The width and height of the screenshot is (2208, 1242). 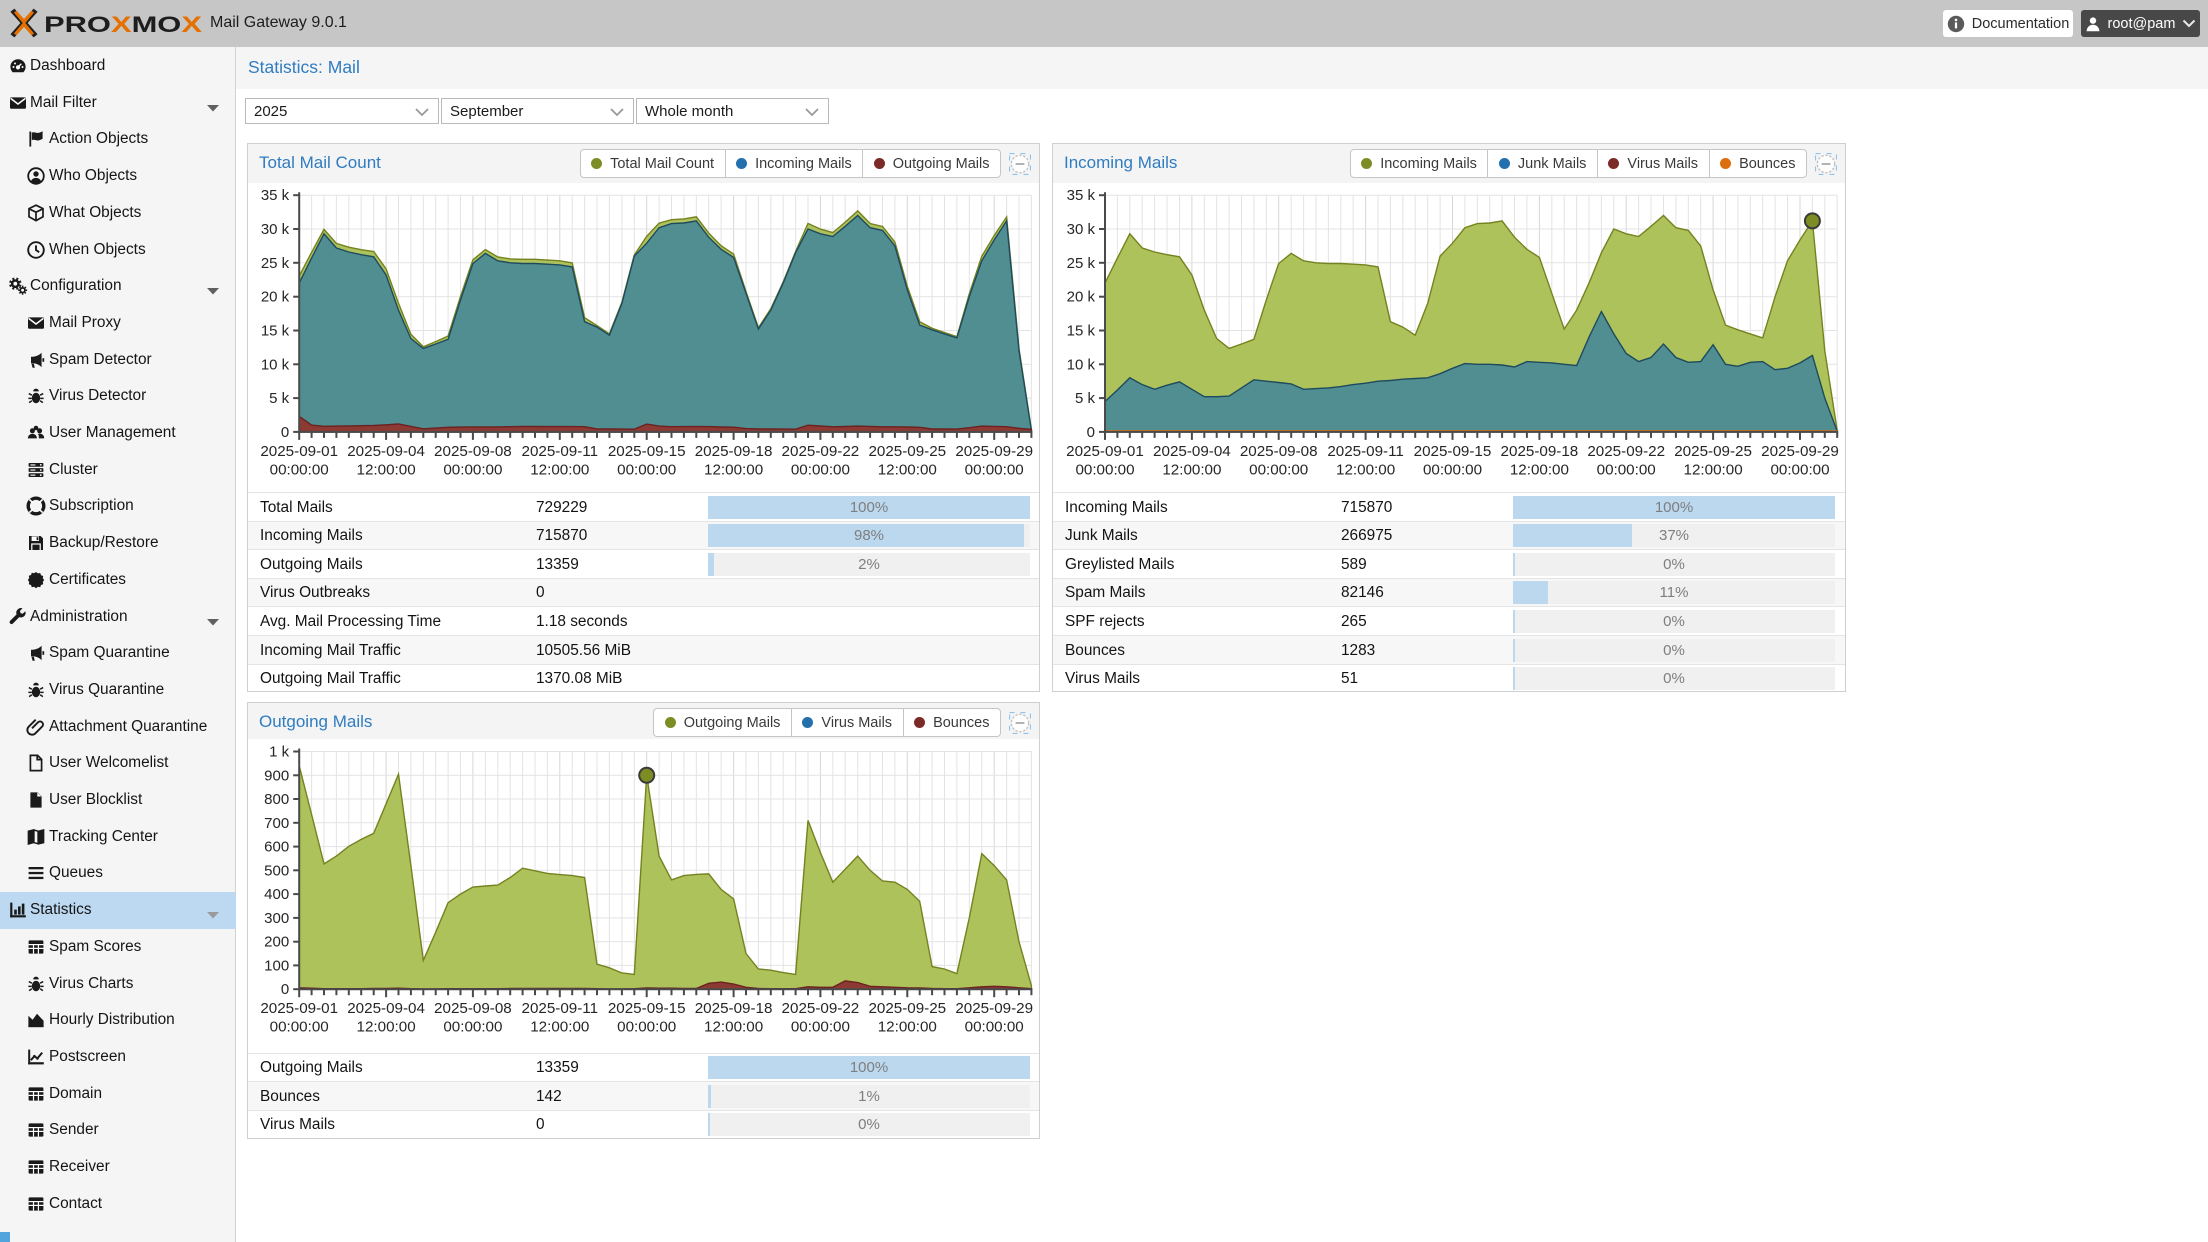 I want to click on svg-text: 300, so click(x=276, y=918).